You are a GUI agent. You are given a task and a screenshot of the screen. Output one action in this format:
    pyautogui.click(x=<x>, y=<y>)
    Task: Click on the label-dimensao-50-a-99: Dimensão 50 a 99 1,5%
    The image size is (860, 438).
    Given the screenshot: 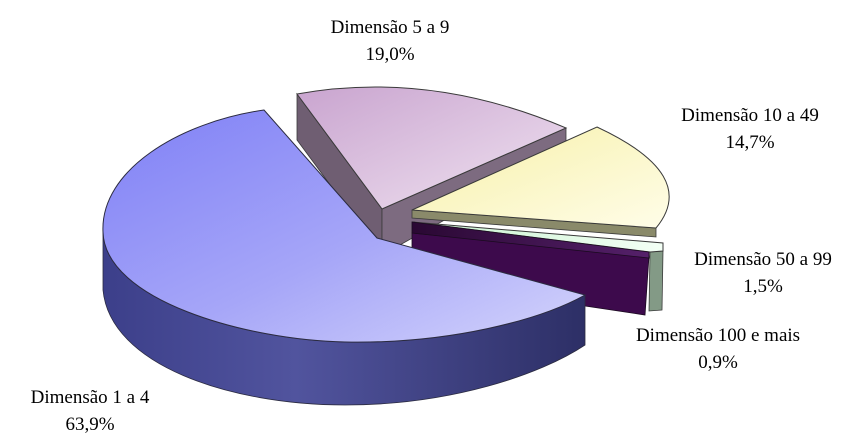 What is the action you would take?
    pyautogui.click(x=763, y=273)
    